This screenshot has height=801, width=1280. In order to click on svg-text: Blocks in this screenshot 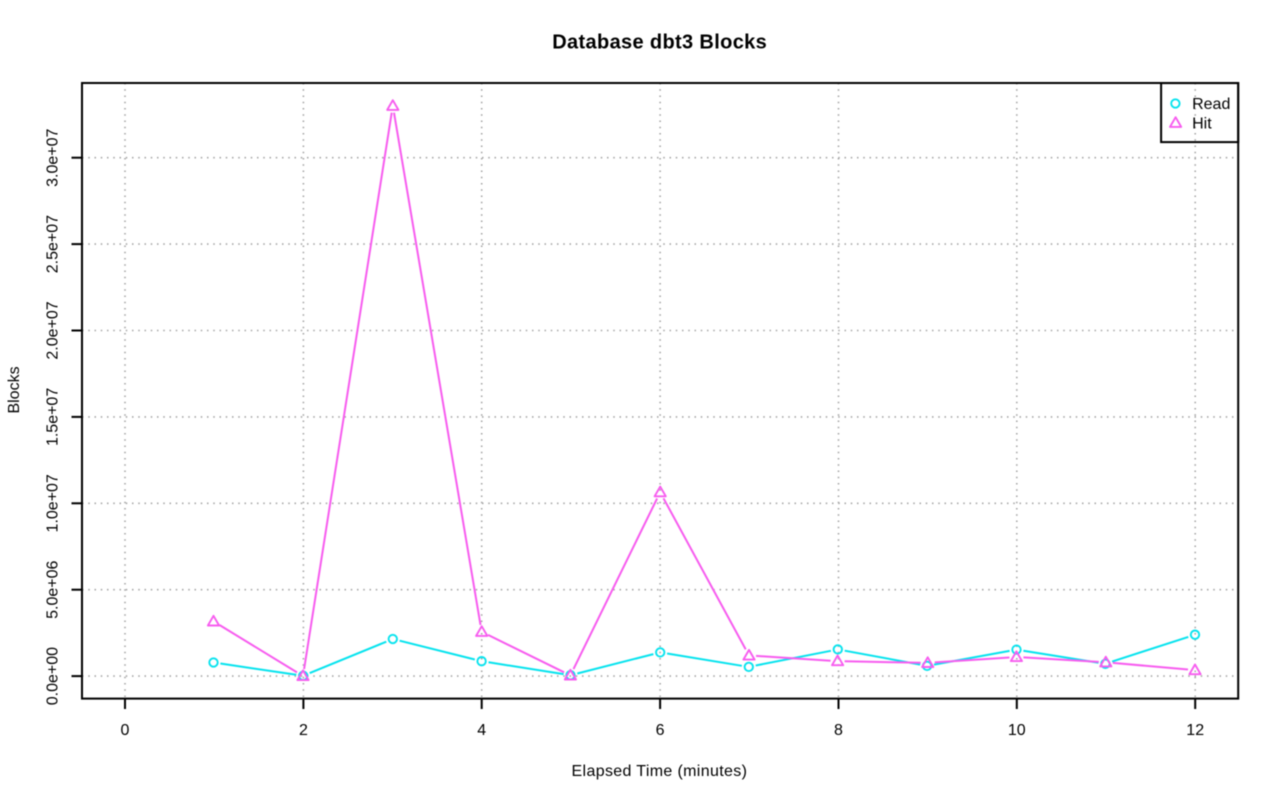, I will do `click(14, 389)`.